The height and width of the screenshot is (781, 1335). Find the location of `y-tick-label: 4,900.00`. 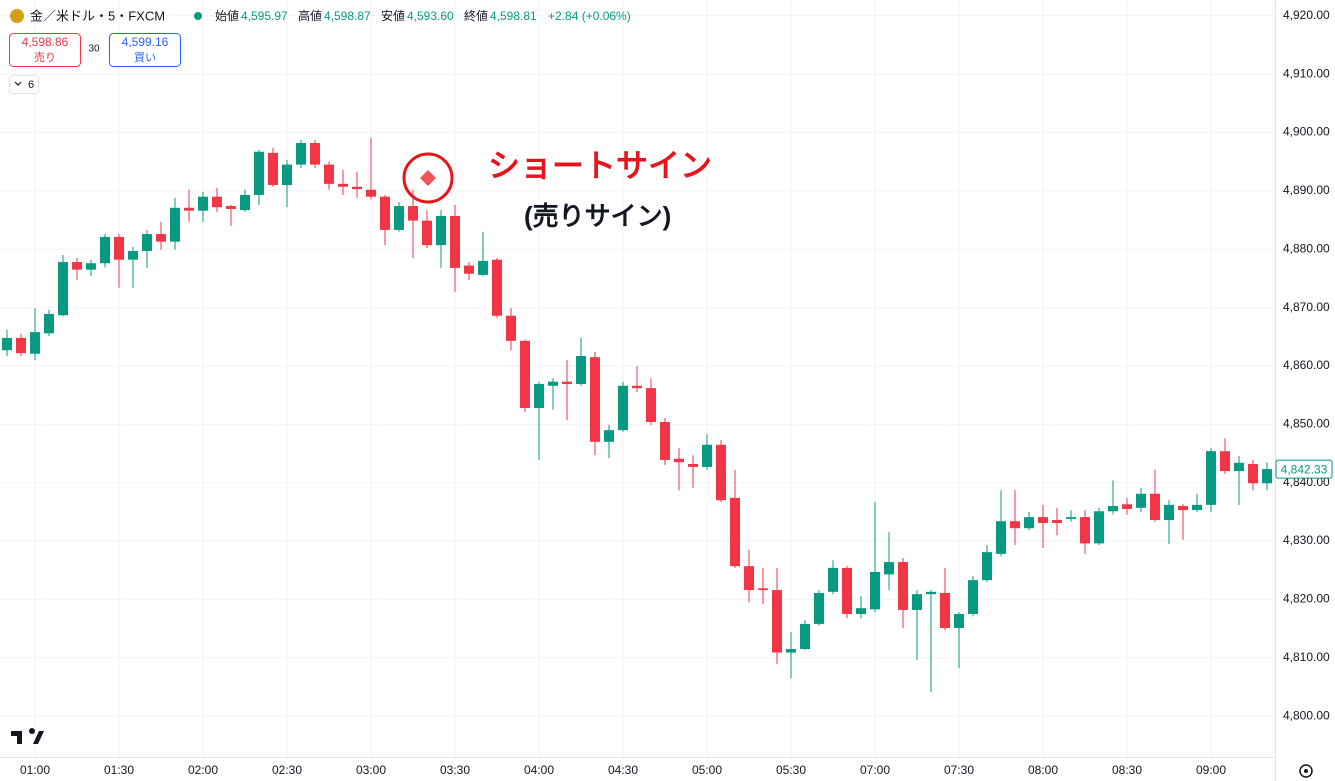

y-tick-label: 4,900.00 is located at coordinates (1306, 132).